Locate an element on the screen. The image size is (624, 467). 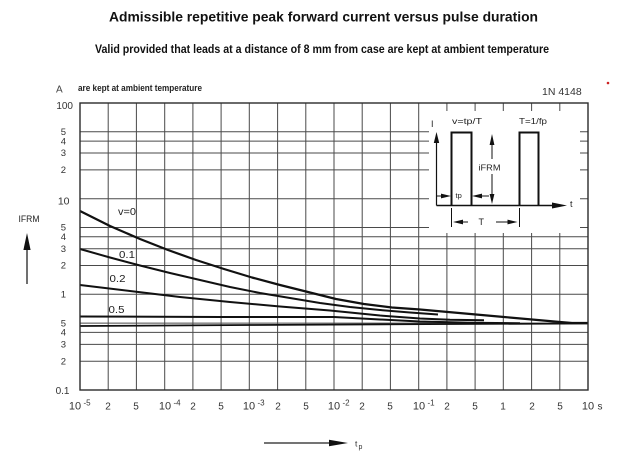
svg-text: A is located at coordinates (59, 90).